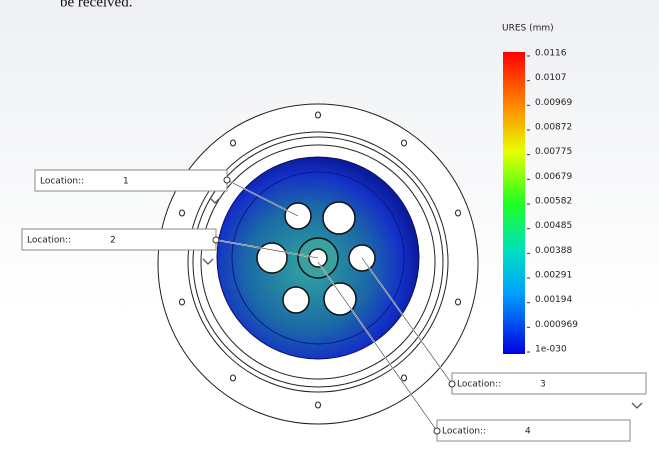  What do you see at coordinates (551, 350) in the screenshot?
I see `legend-label: 1e-030` at bounding box center [551, 350].